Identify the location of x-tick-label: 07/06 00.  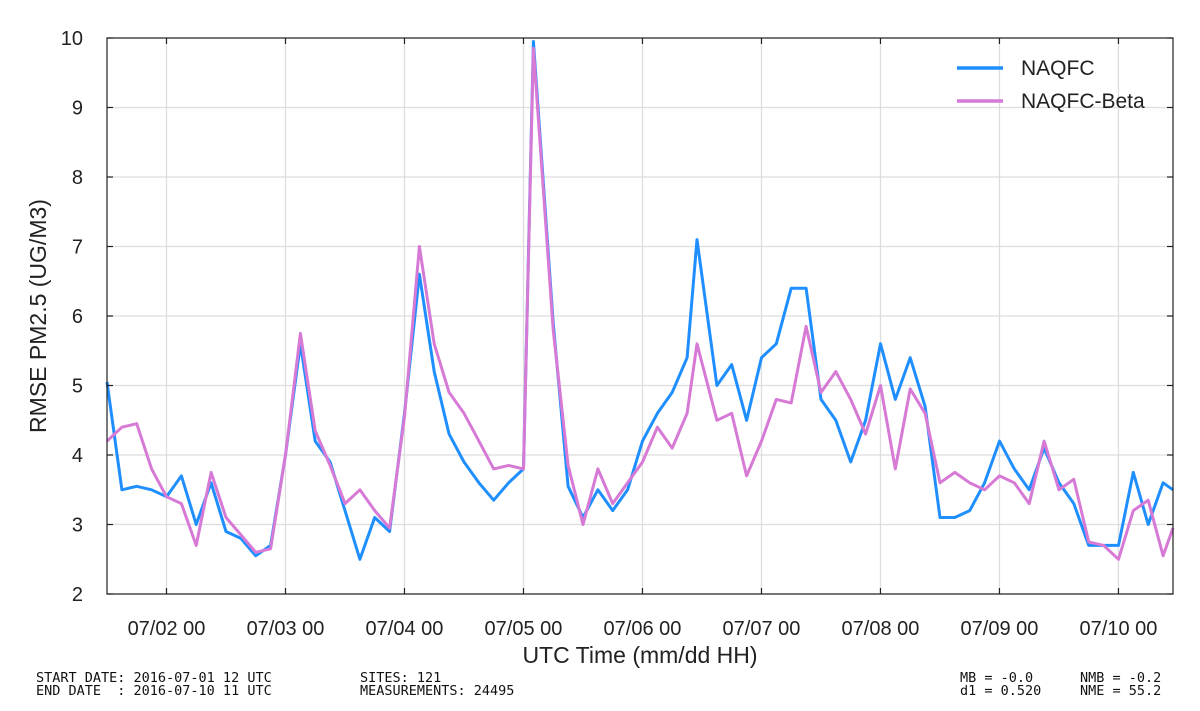
(643, 629).